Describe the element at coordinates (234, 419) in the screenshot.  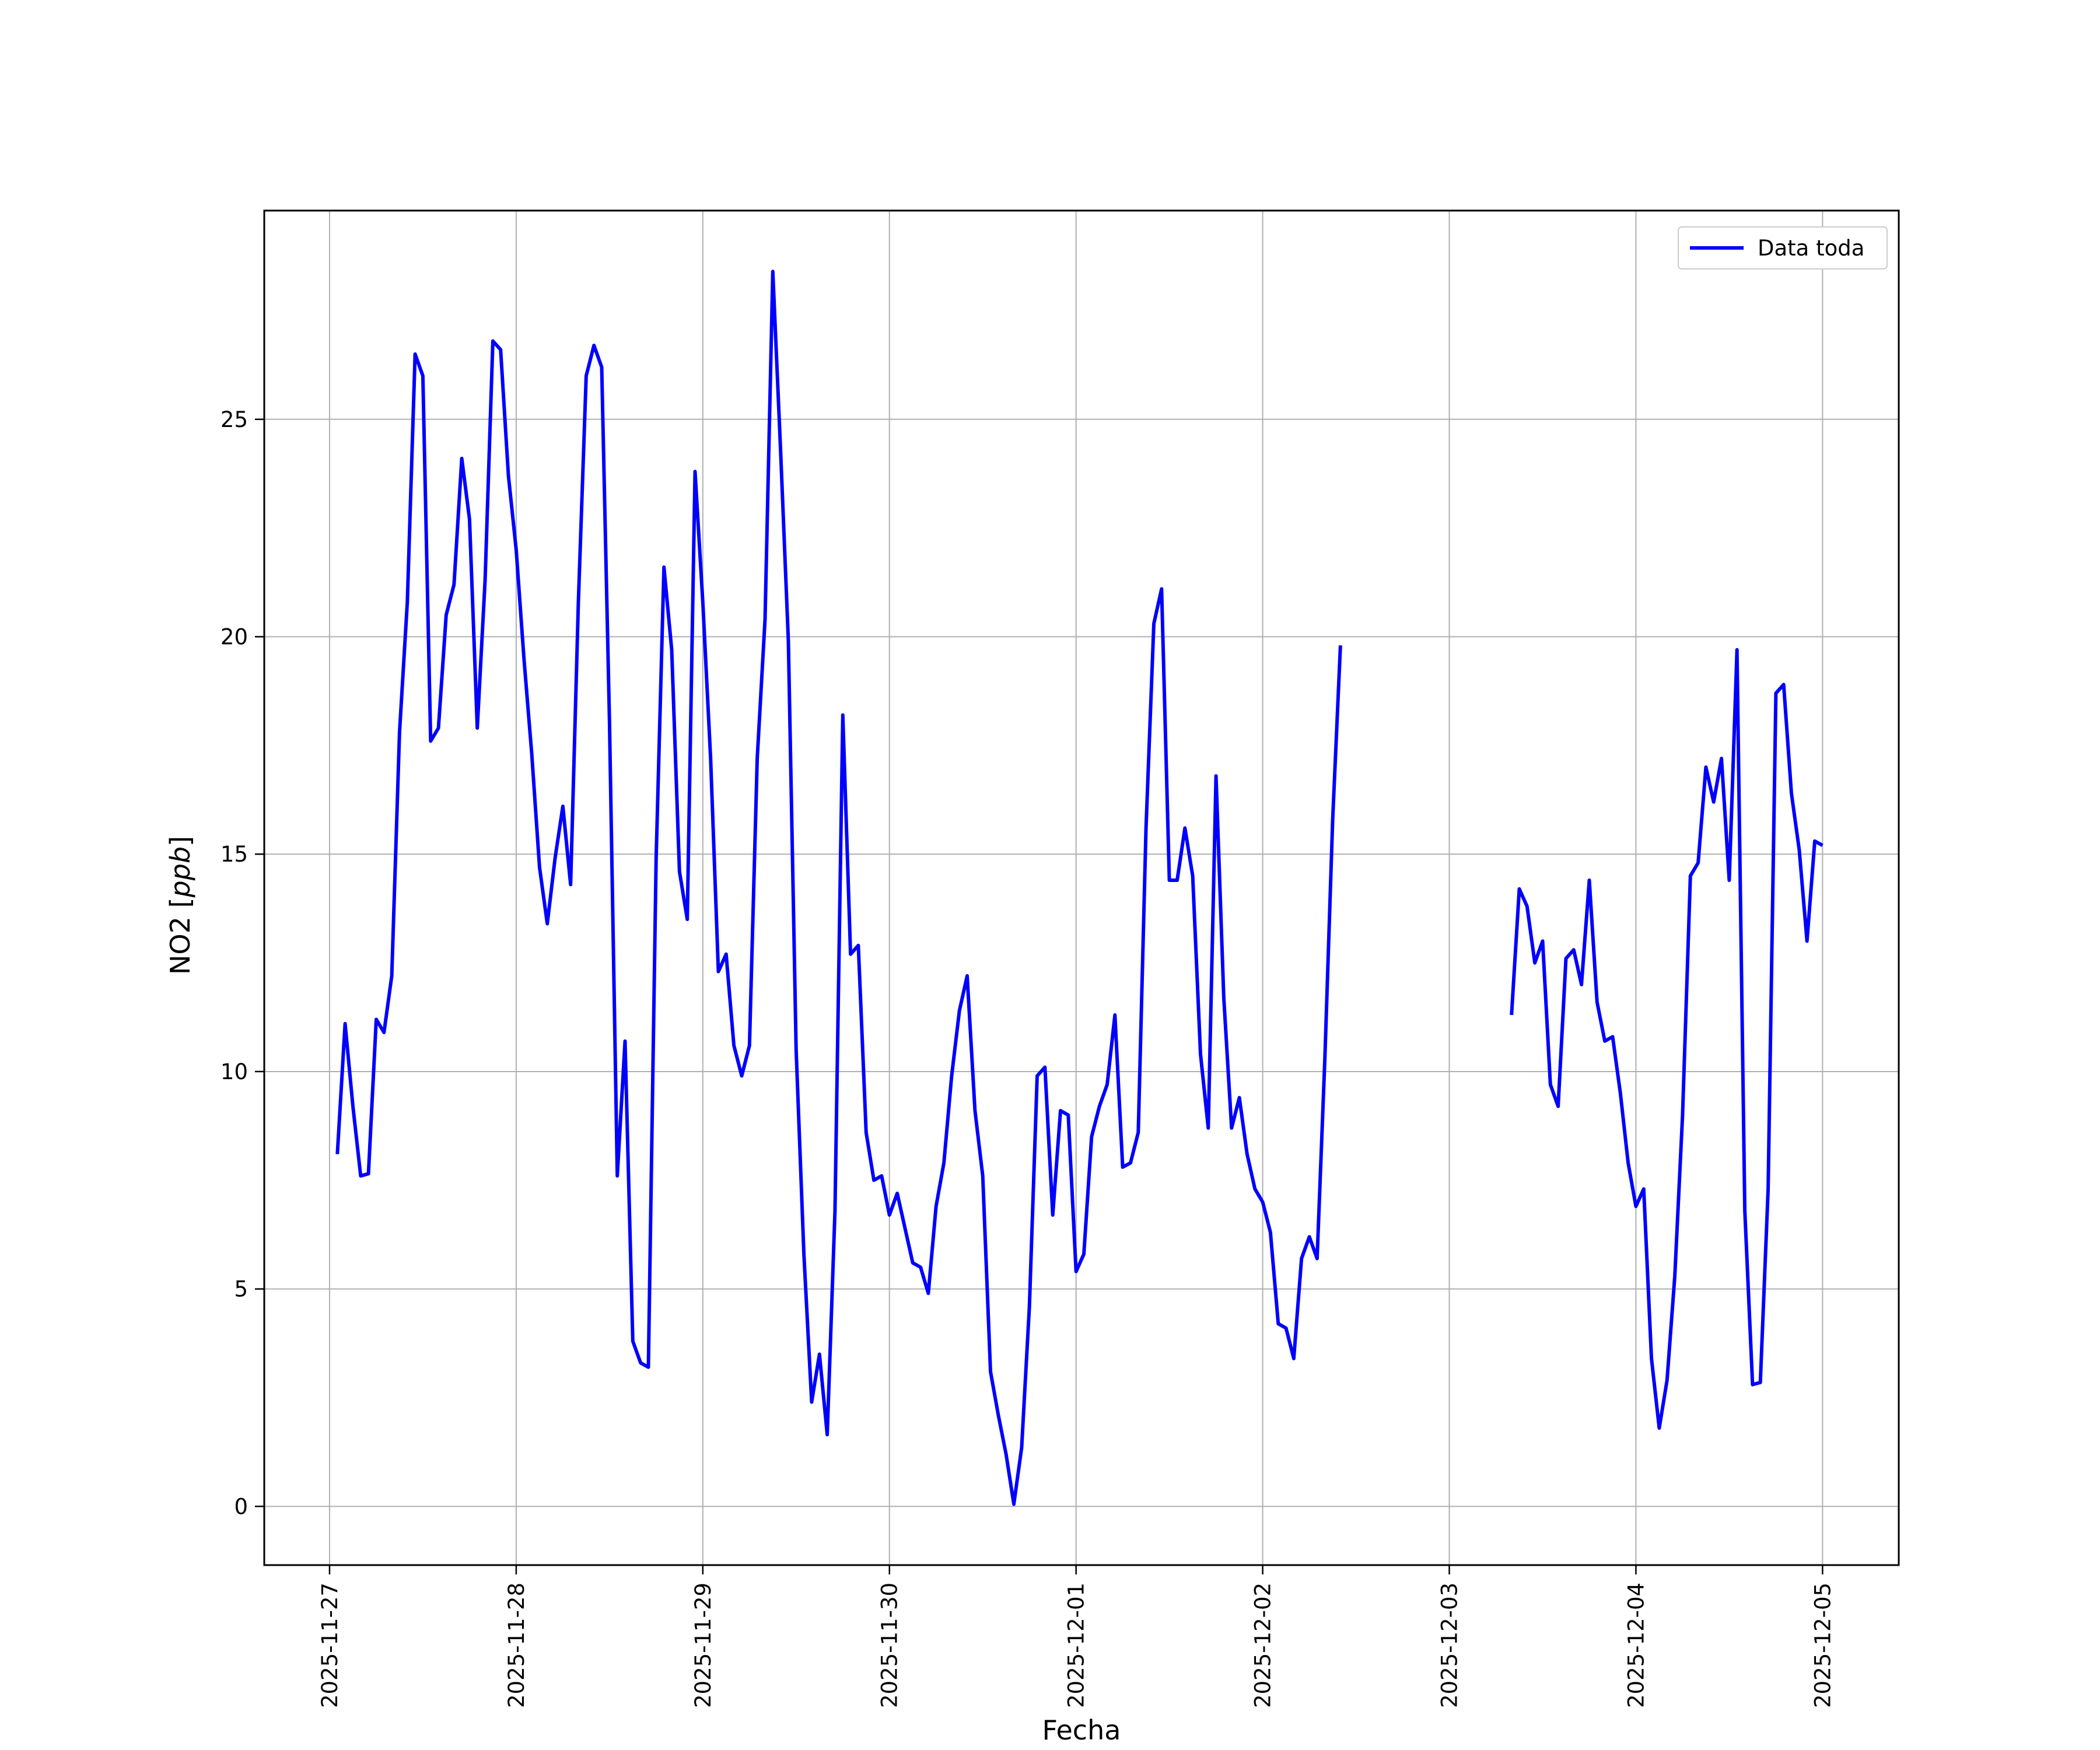
I see `y-tick-label-5: 25` at that location.